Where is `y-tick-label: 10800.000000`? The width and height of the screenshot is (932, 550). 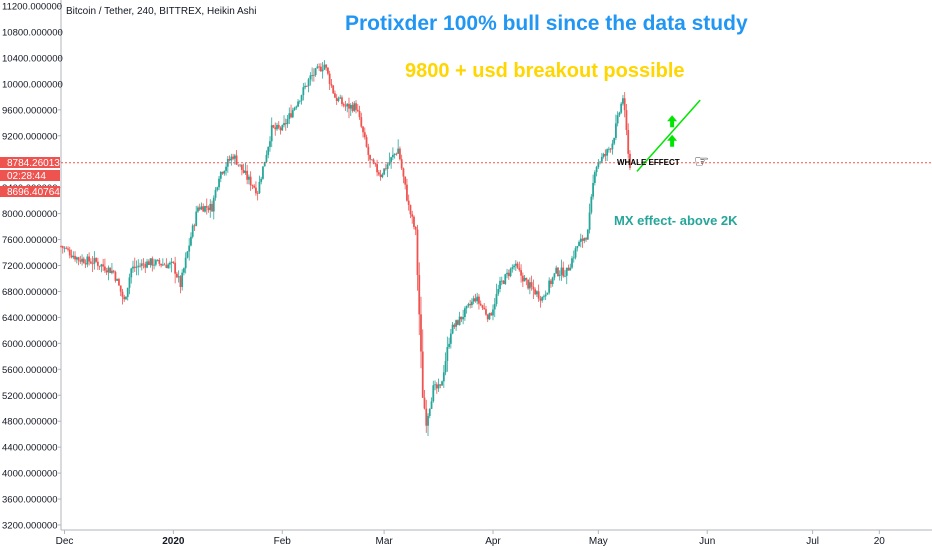 y-tick-label: 10800.000000 is located at coordinates (32, 32).